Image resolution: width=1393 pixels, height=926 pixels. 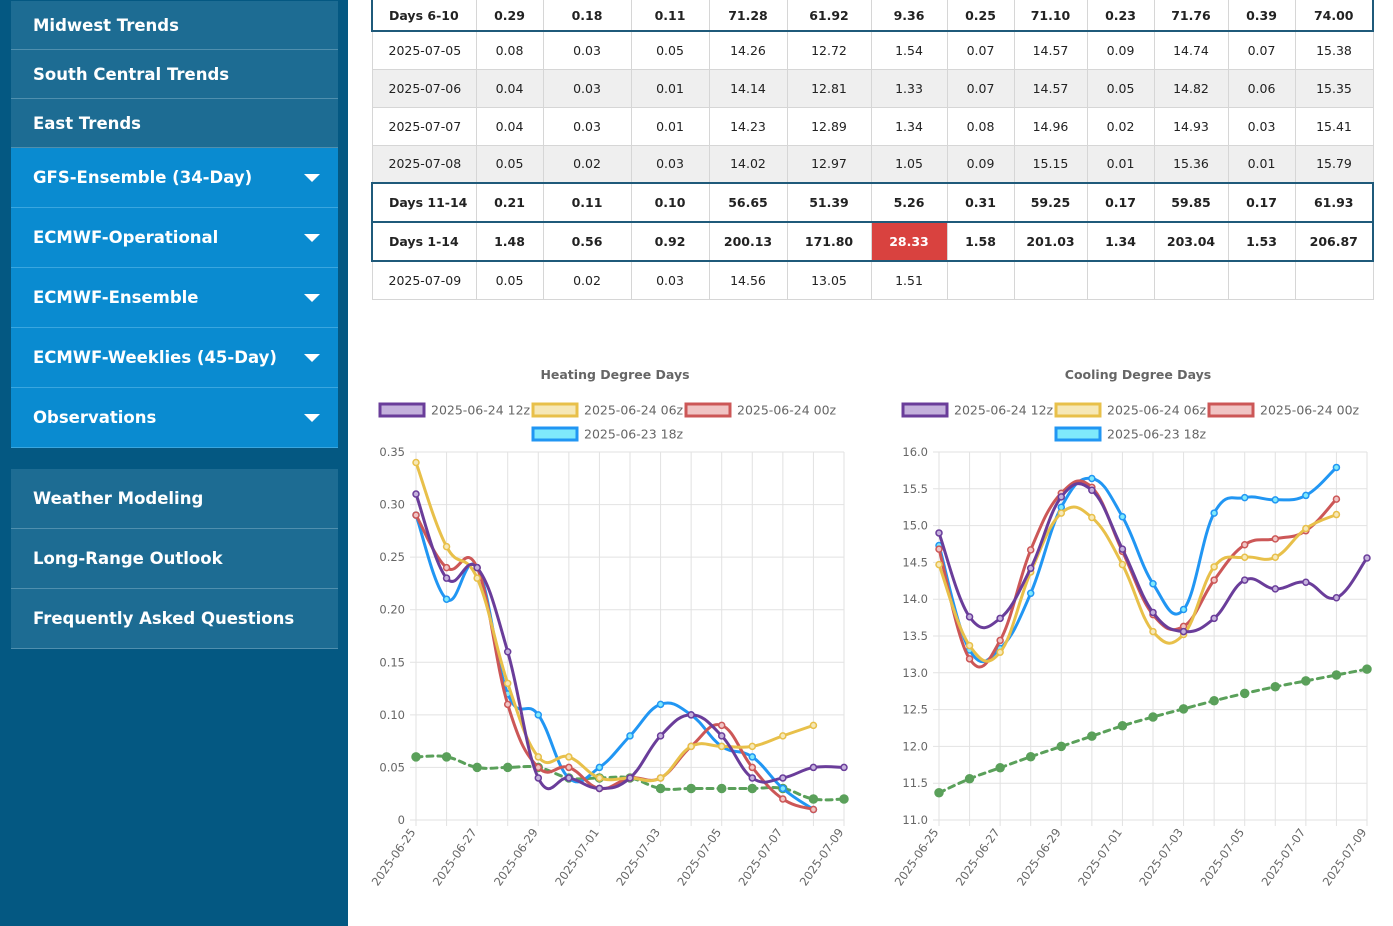 What do you see at coordinates (174, 25) in the screenshot?
I see `sidebar-item-midwest-trends: Midwest Trends` at bounding box center [174, 25].